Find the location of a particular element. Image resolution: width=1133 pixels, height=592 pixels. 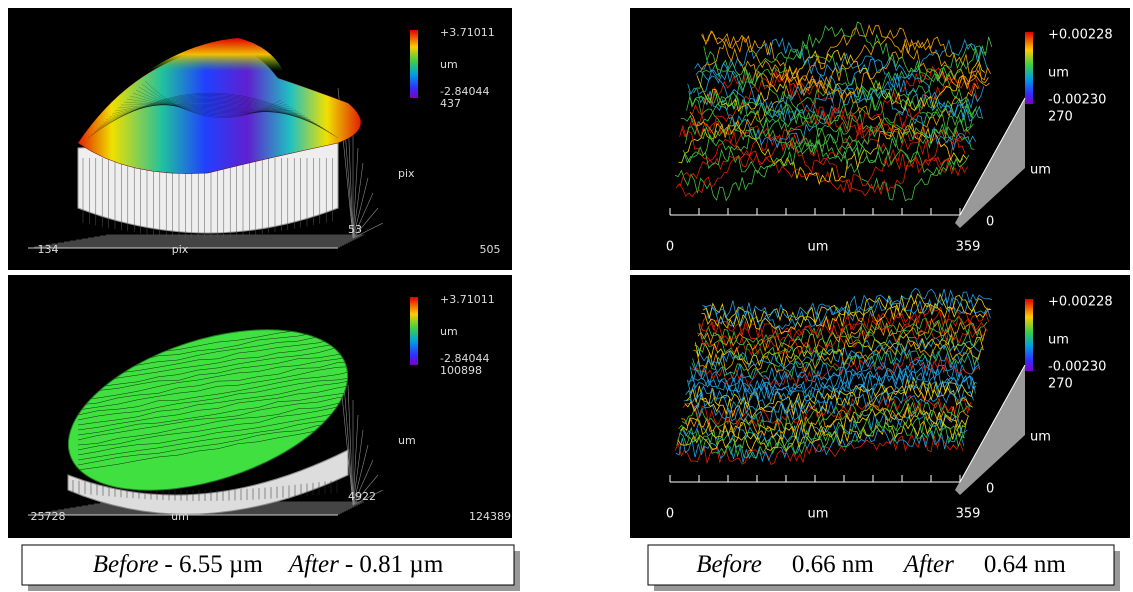

surface is located at coordinates (208, 410).